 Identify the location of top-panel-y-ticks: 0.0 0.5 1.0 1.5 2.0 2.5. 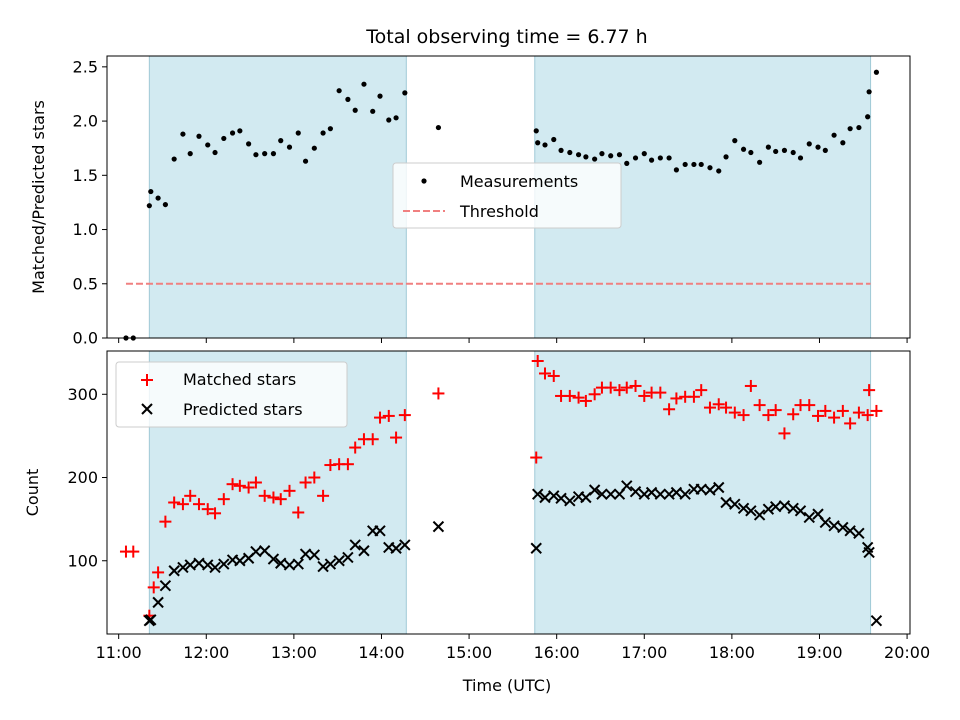
(90, 202).